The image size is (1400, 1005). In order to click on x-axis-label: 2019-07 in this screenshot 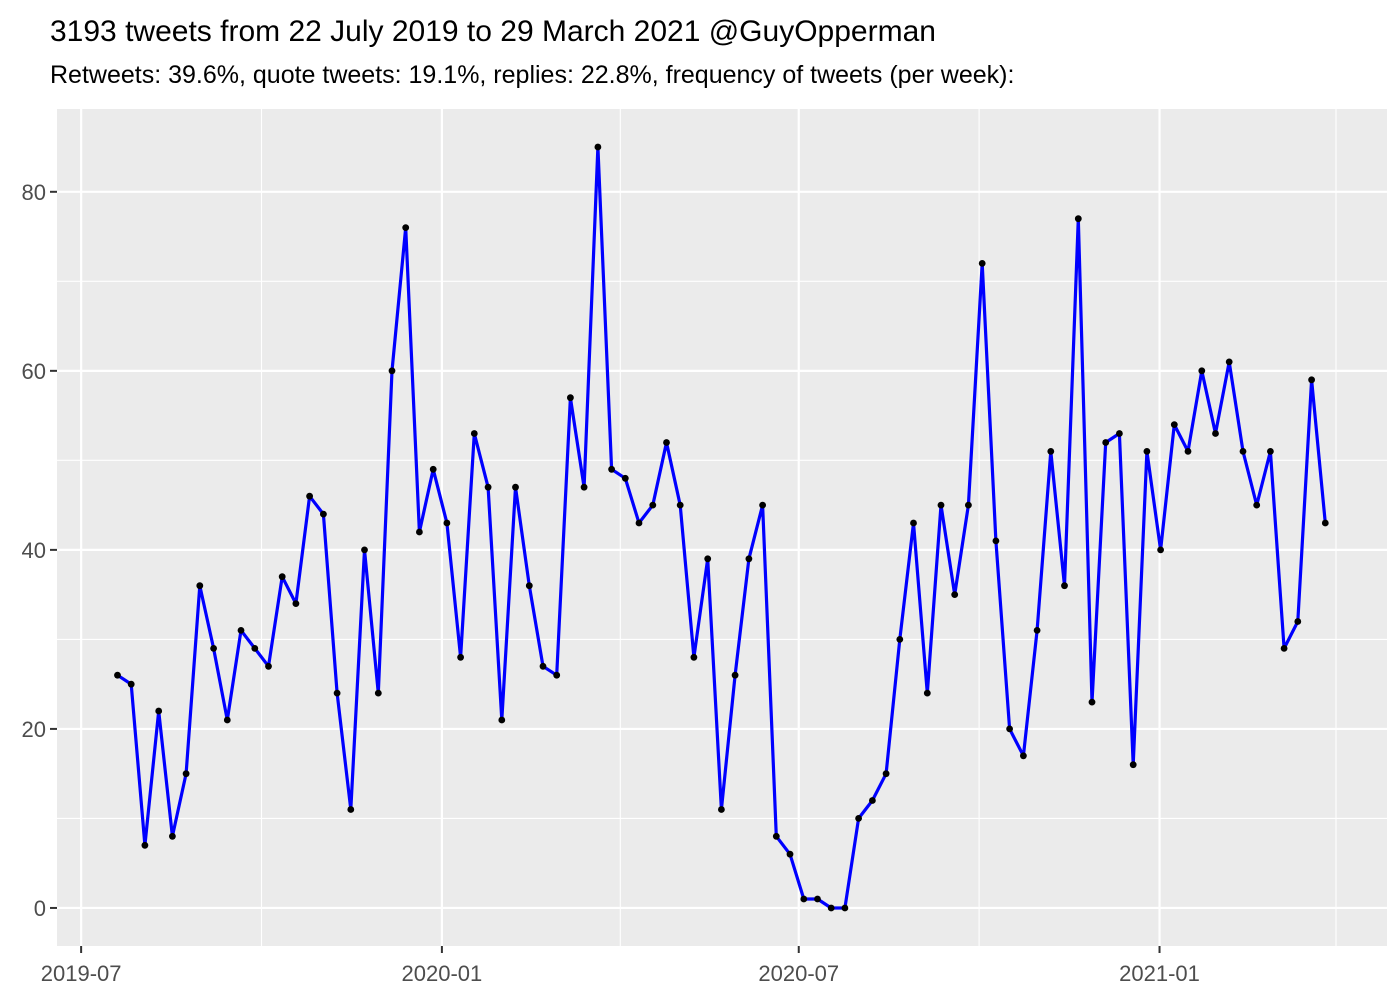, I will do `click(81, 973)`.